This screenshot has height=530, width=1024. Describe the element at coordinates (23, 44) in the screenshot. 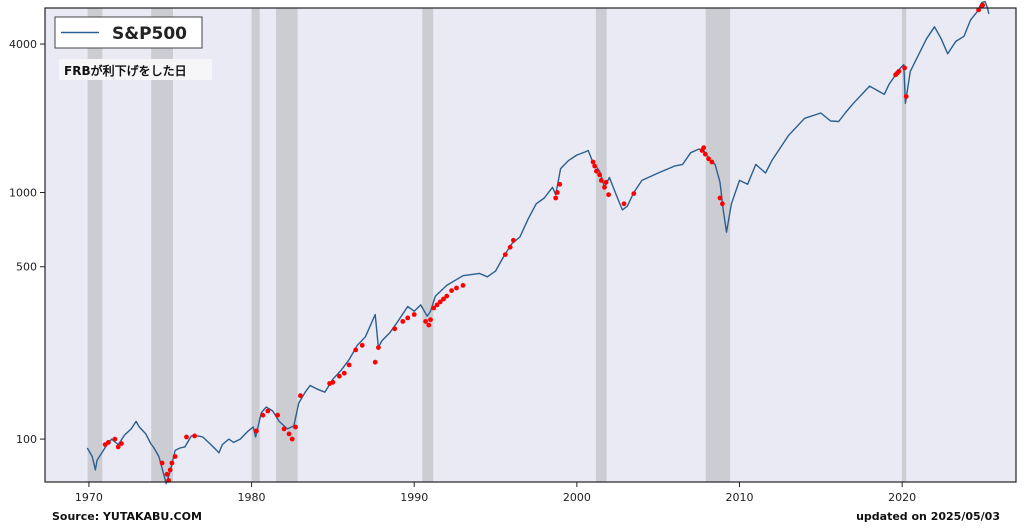

I see `y-tick-label: 4000` at that location.